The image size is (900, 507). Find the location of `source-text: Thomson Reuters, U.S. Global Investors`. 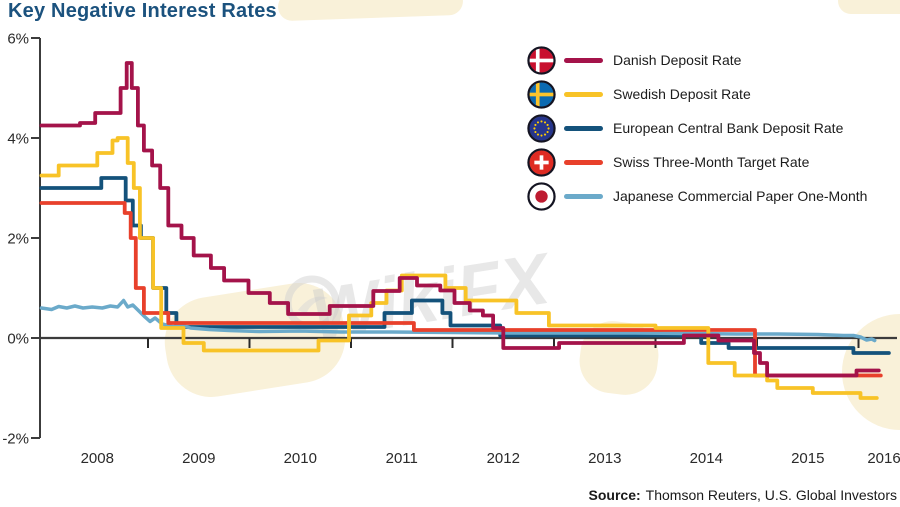

source-text: Thomson Reuters, U.S. Global Investors is located at coordinates (771, 495).